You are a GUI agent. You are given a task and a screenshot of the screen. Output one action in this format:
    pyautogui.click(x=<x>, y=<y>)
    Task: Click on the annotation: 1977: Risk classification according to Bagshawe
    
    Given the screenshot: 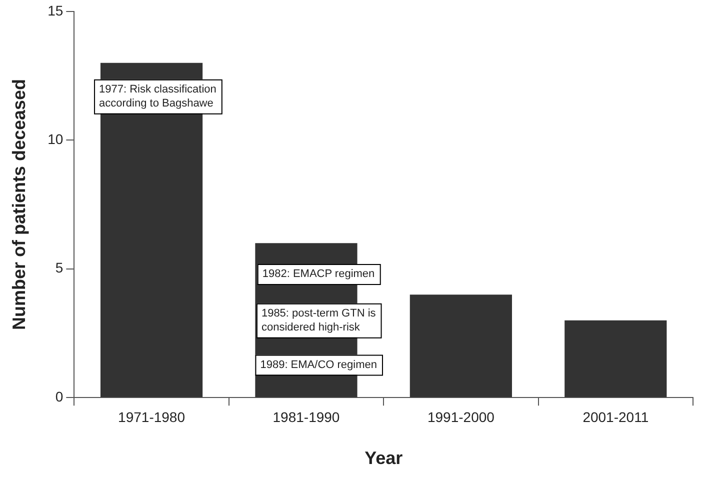 What is the action you would take?
    pyautogui.click(x=157, y=96)
    